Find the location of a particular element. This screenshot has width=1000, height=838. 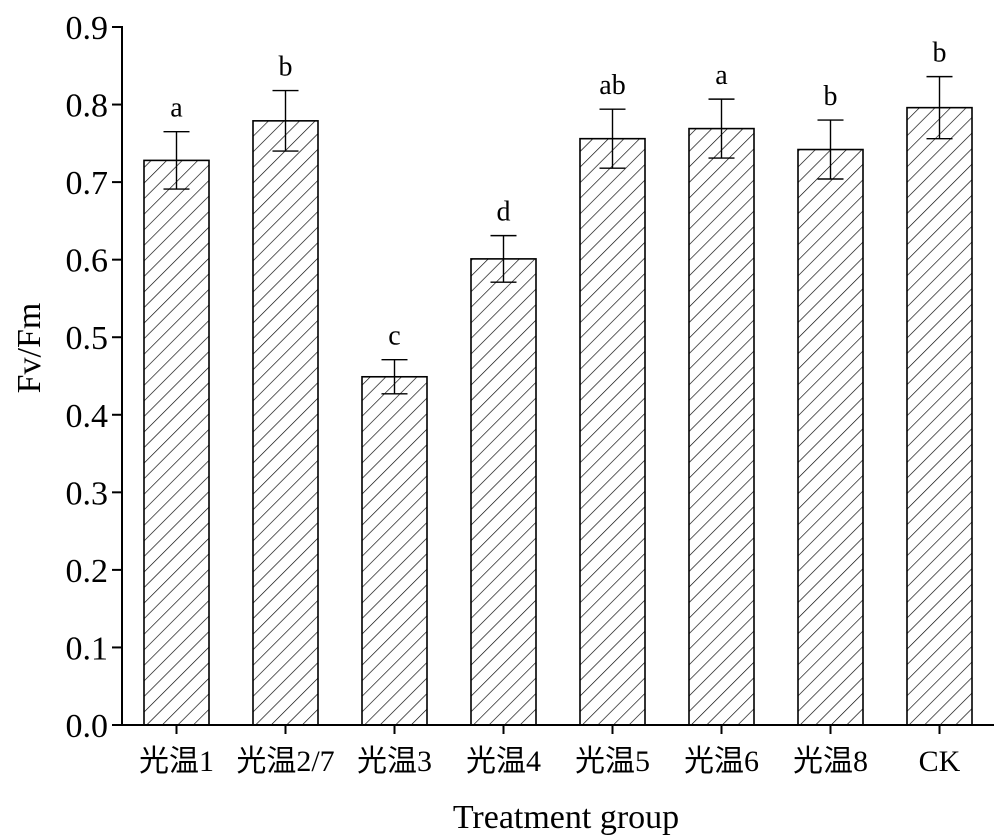

x-tick-label: 光温3 is located at coordinates (394, 761).